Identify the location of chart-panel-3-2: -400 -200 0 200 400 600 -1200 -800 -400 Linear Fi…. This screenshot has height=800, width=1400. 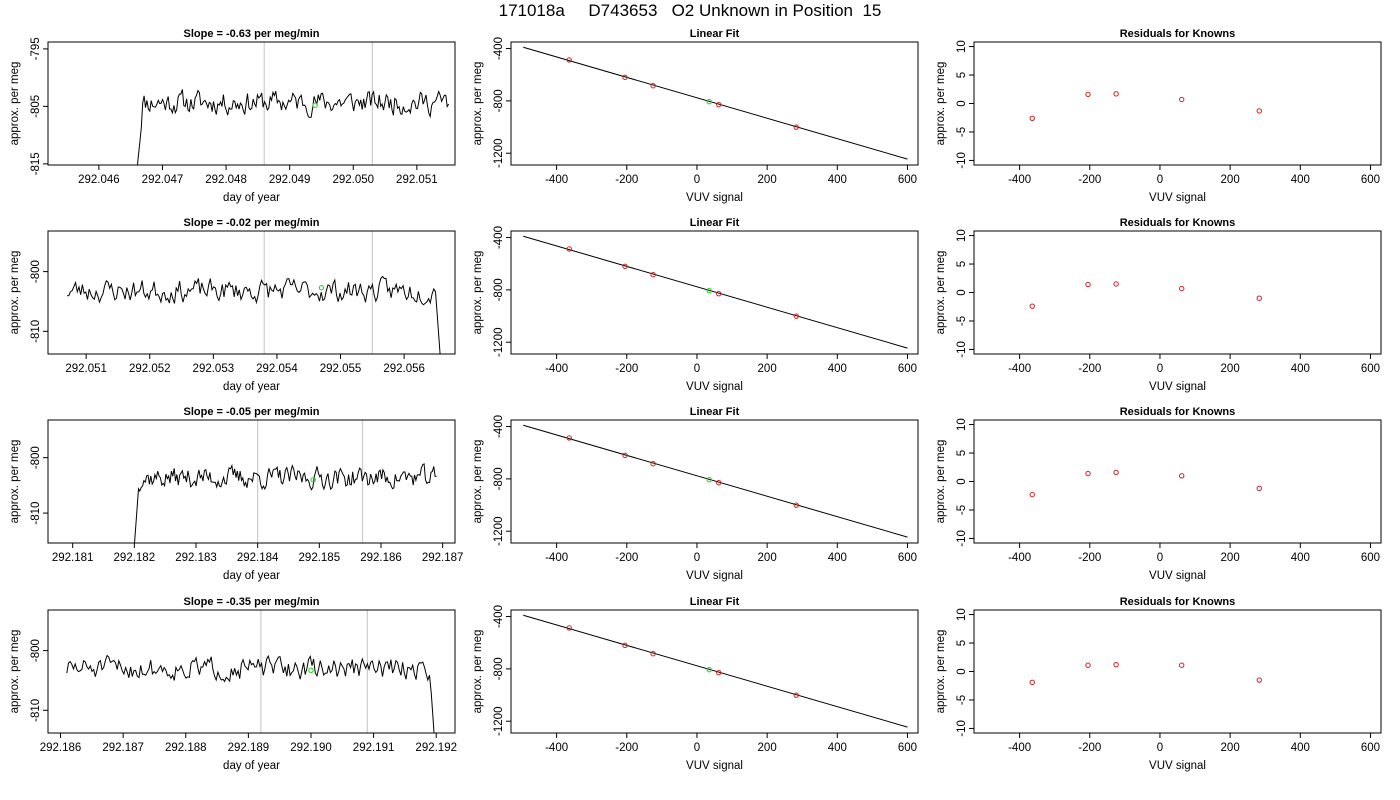
(695, 494).